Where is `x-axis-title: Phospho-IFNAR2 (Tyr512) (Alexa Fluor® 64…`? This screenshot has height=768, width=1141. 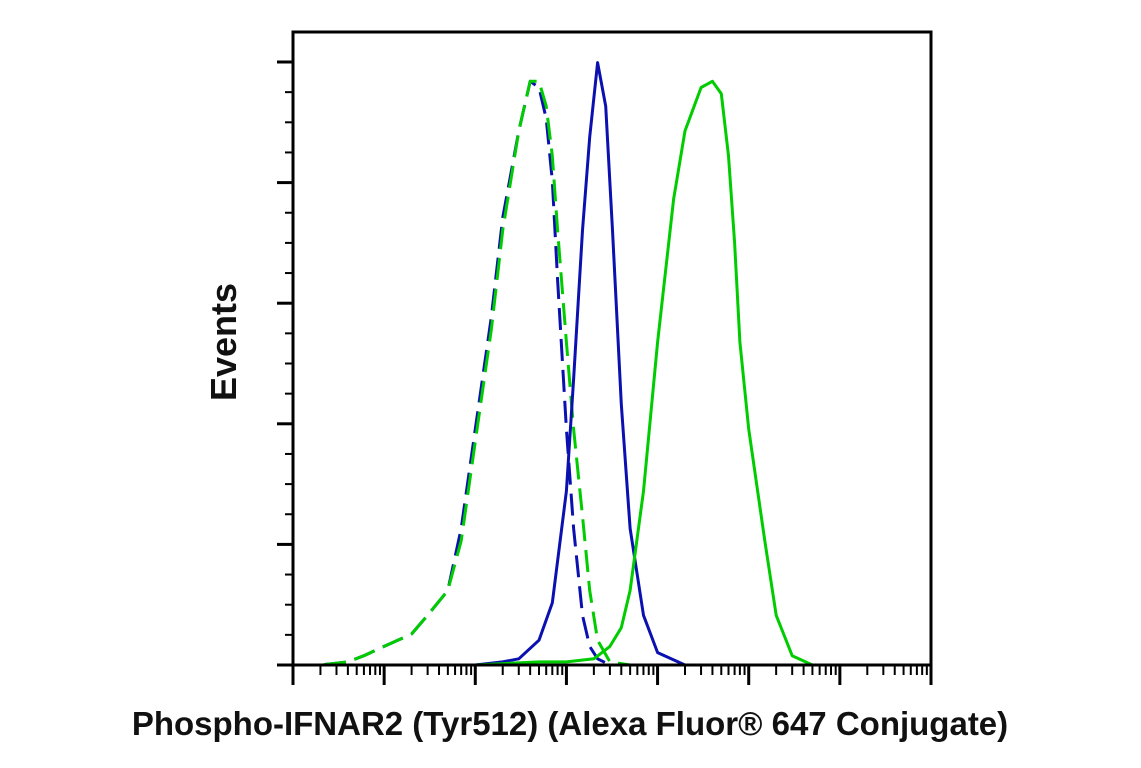 x-axis-title: Phospho-IFNAR2 (Tyr512) (Alexa Fluor® 64… is located at coordinates (570, 723).